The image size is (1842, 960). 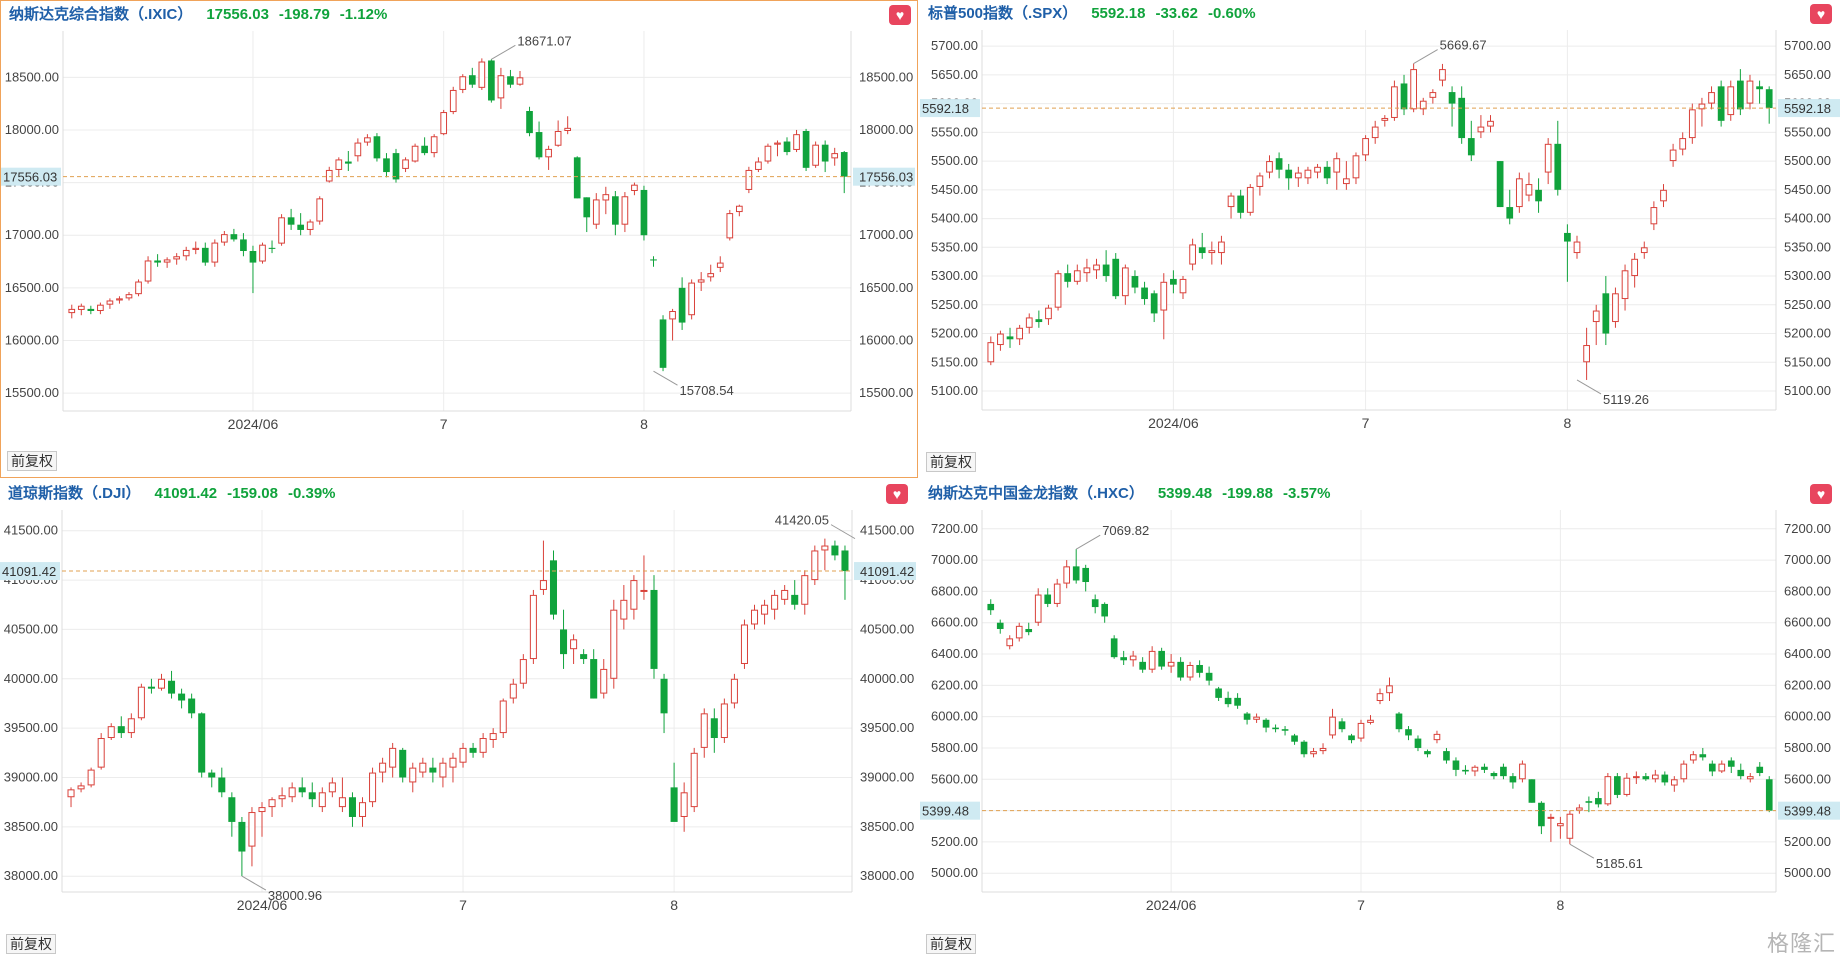 What do you see at coordinates (252, 493) in the screenshot?
I see `index-change: -159.08` at bounding box center [252, 493].